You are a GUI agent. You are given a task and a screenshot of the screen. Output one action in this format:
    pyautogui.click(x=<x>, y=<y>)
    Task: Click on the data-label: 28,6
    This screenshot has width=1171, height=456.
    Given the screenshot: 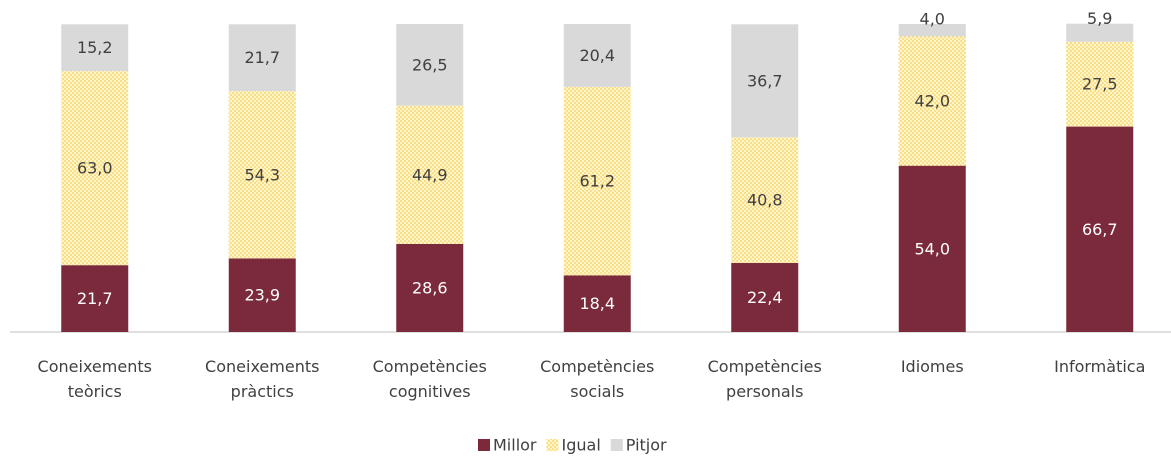 What is the action you would take?
    pyautogui.click(x=430, y=287)
    